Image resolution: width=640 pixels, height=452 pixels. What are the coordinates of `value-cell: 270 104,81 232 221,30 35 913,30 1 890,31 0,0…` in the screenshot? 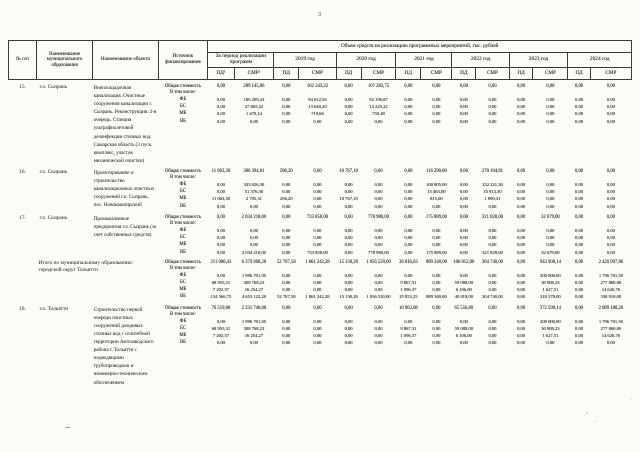 It's located at (493, 188).